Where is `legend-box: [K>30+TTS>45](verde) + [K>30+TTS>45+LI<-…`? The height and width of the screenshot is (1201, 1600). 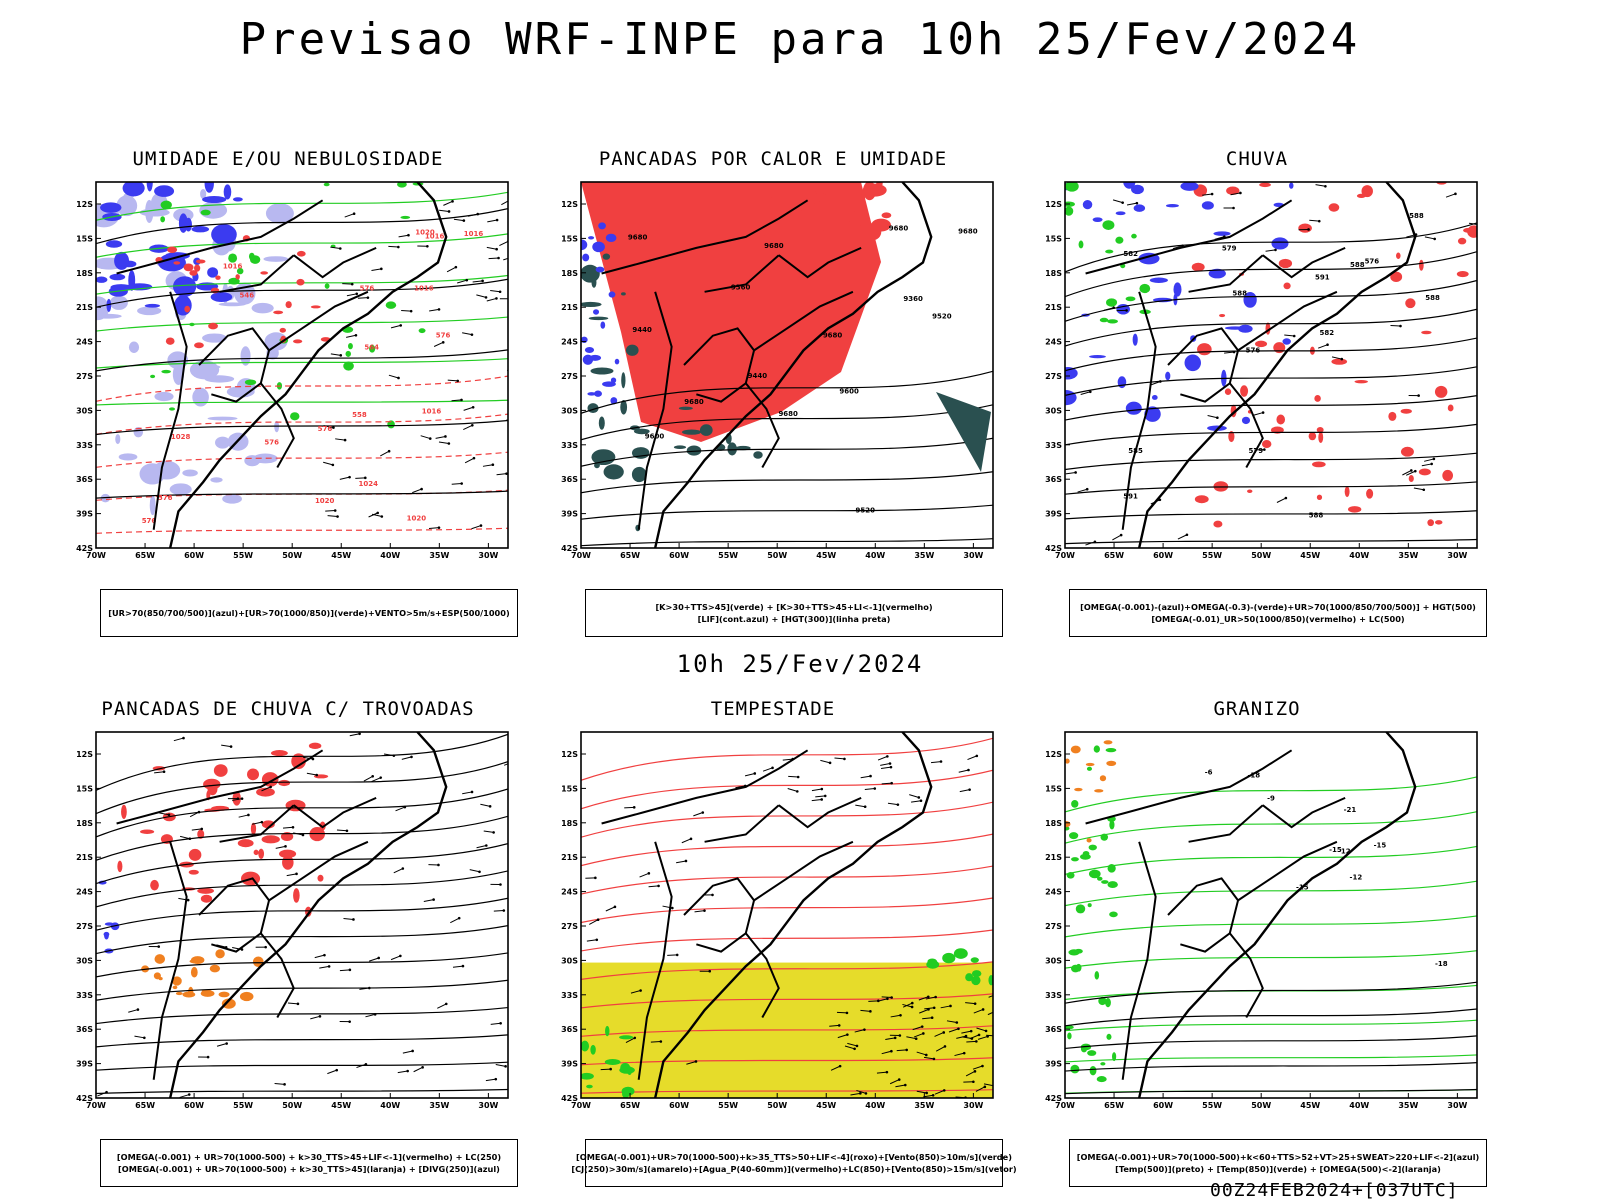
legend-box: [K>30+TTS>45](verde) + [K>30+TTS>45+LI<-… is located at coordinates (794, 613).